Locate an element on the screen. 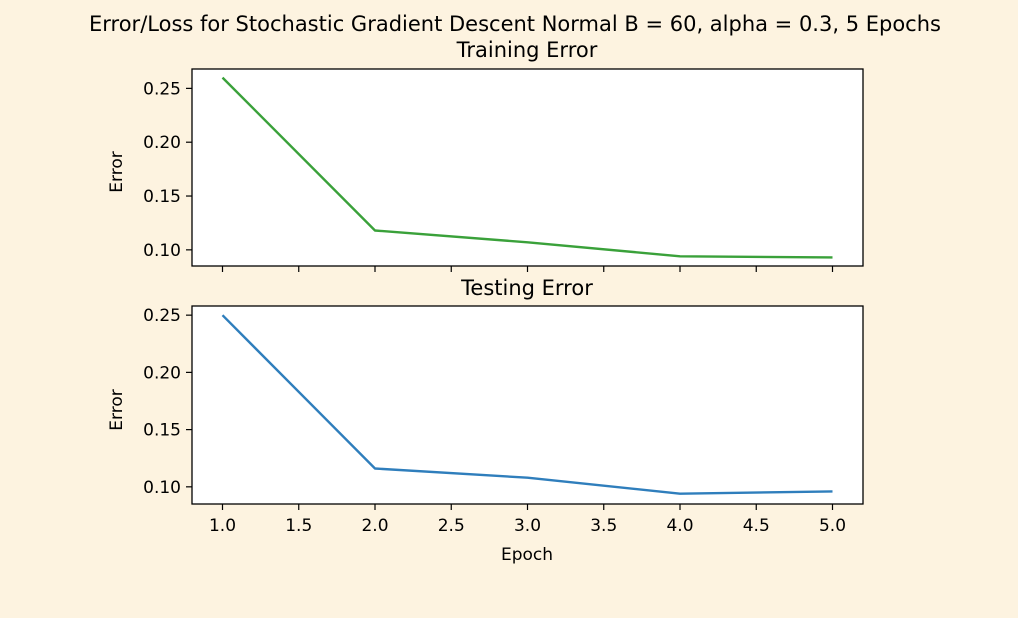 The height and width of the screenshot is (618, 1018). training-x-ticks is located at coordinates (527, 269).